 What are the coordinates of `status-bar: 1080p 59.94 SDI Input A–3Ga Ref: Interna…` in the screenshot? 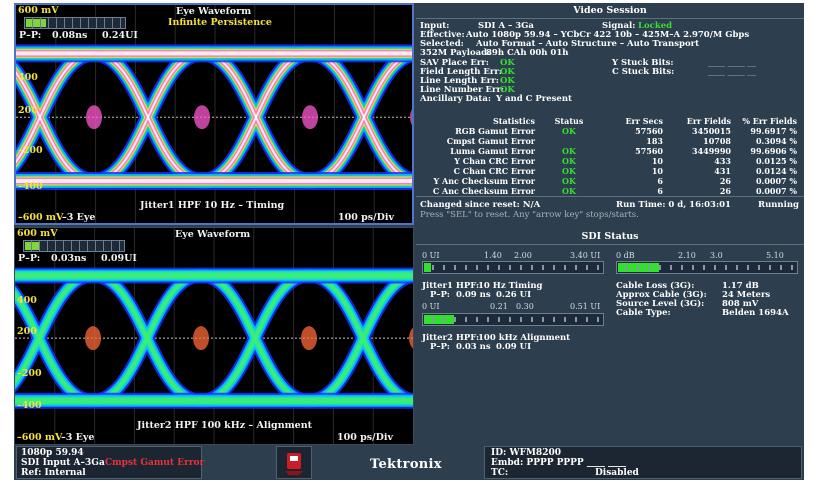 It's located at (409, 462).